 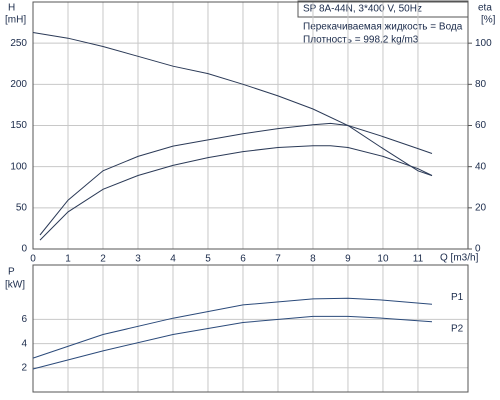 What do you see at coordinates (457, 297) in the screenshot?
I see `series-label: P1` at bounding box center [457, 297].